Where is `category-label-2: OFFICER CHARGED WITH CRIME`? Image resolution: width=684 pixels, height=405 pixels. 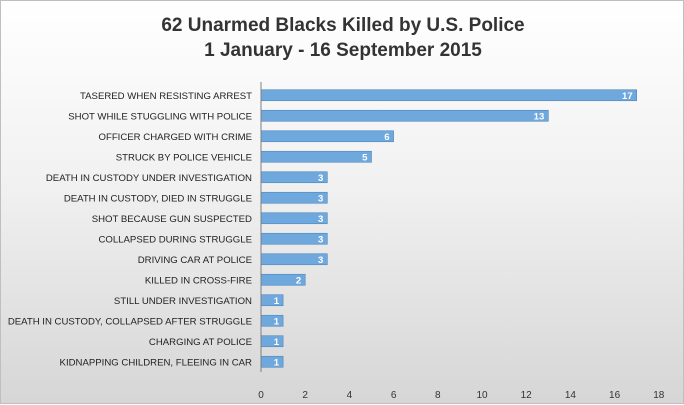
category-label-2: OFFICER CHARGED WITH CRIME is located at coordinates (176, 137).